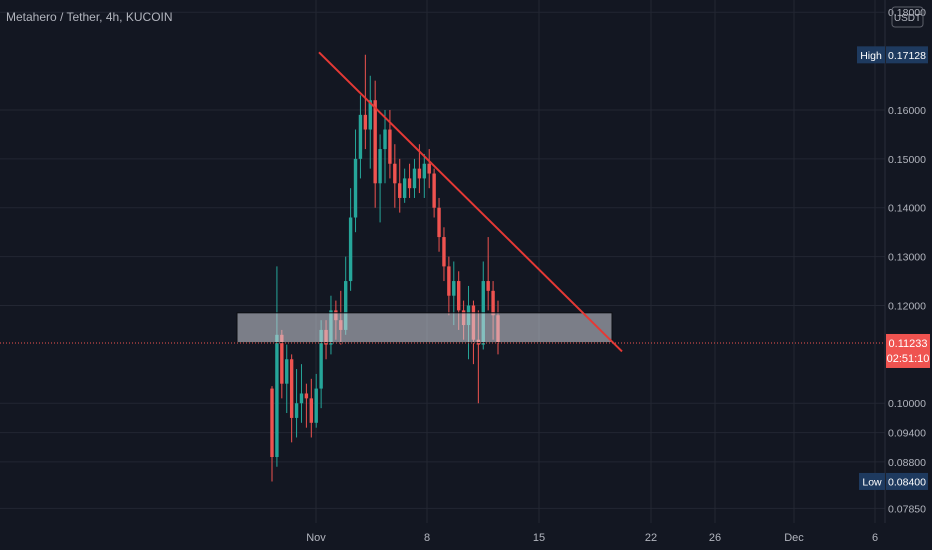 This screenshot has width=932, height=550. I want to click on currency-button: USDT, so click(907, 17).